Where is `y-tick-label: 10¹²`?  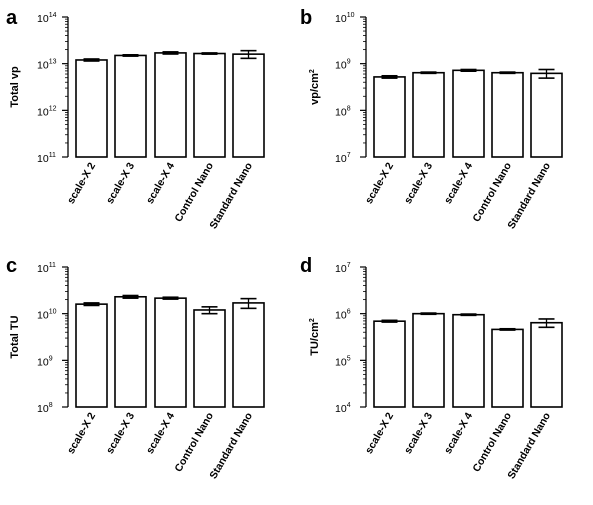 y-tick-label: 10¹² is located at coordinates (47, 111).